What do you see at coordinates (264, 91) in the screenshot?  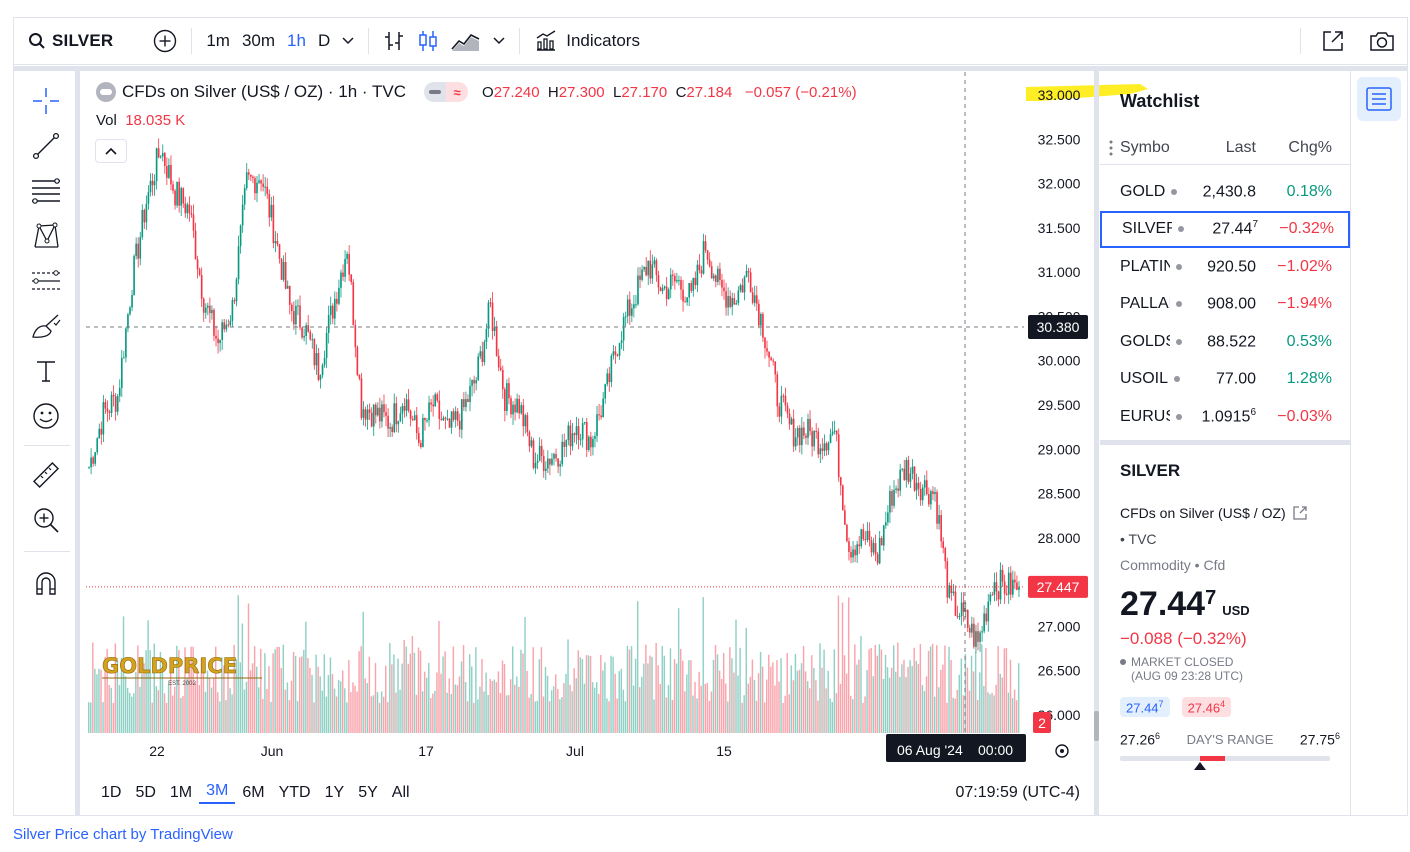 I see `legend-title: CFDs on Silver (US$ / OZ) · 1h · TVC` at bounding box center [264, 91].